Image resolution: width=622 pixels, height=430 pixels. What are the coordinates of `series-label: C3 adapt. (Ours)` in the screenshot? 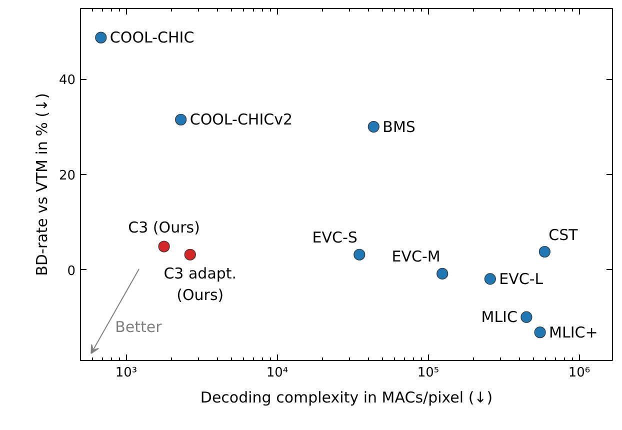 It's located at (200, 284).